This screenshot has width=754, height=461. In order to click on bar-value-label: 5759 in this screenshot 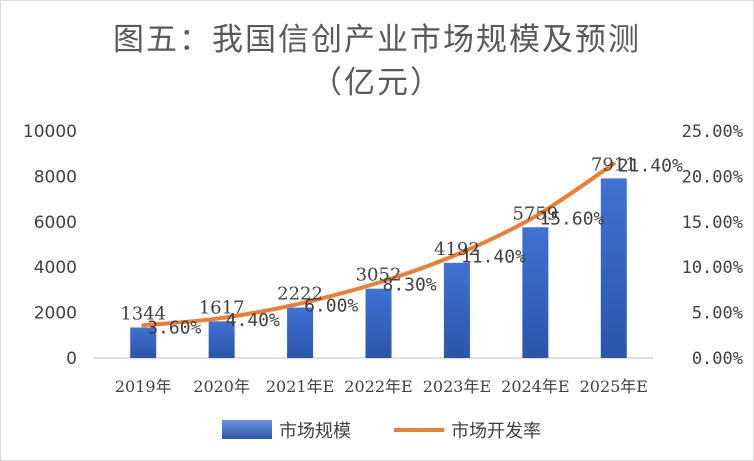, I will do `click(535, 213)`.